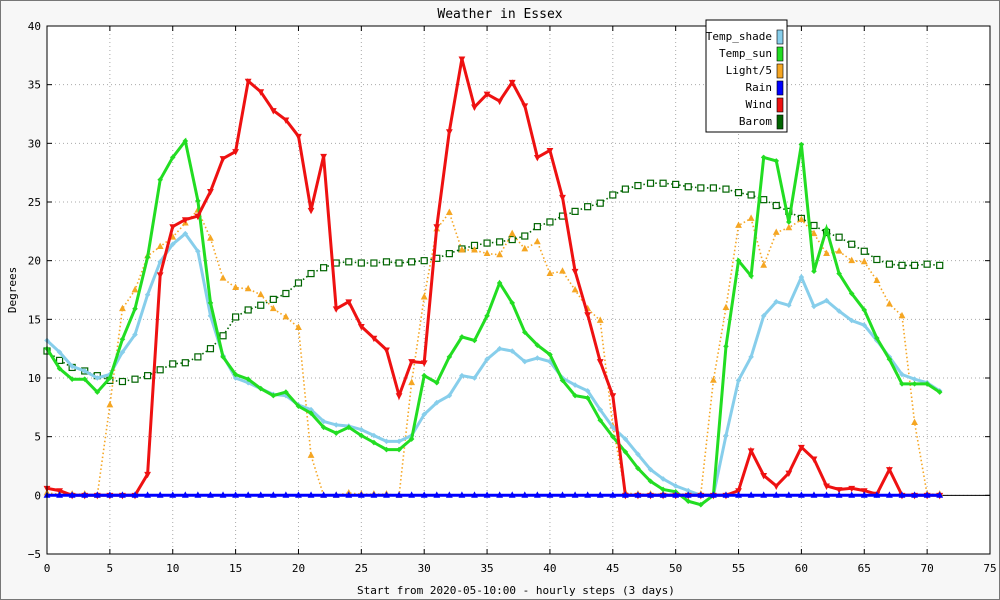 Image resolution: width=1000 pixels, height=600 pixels. What do you see at coordinates (745, 53) in the screenshot?
I see `legend-label: Temp_sun` at bounding box center [745, 53].